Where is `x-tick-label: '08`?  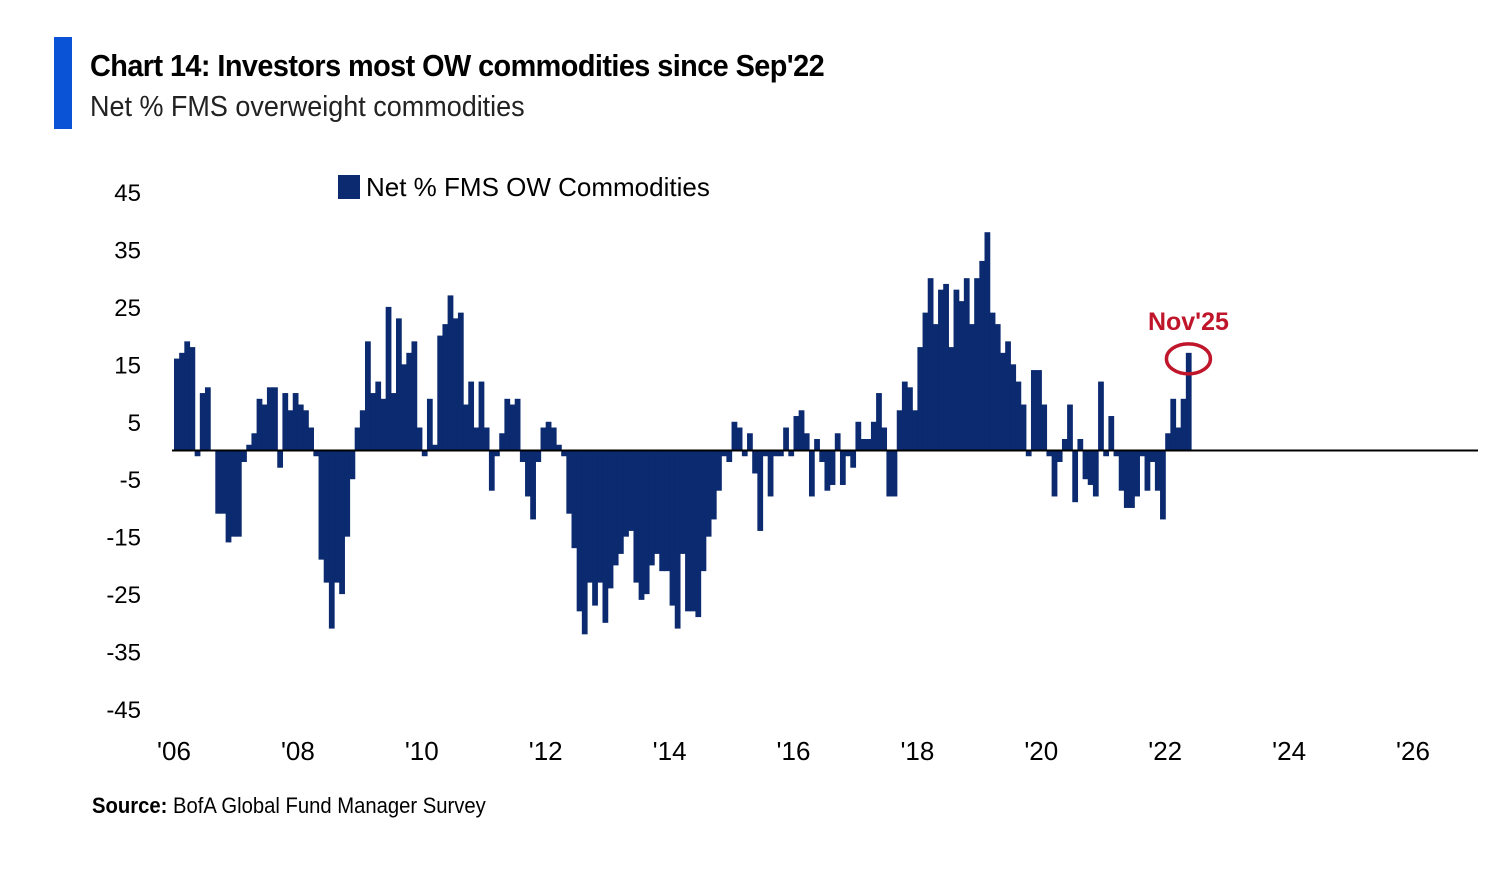 x-tick-label: '08 is located at coordinates (298, 751).